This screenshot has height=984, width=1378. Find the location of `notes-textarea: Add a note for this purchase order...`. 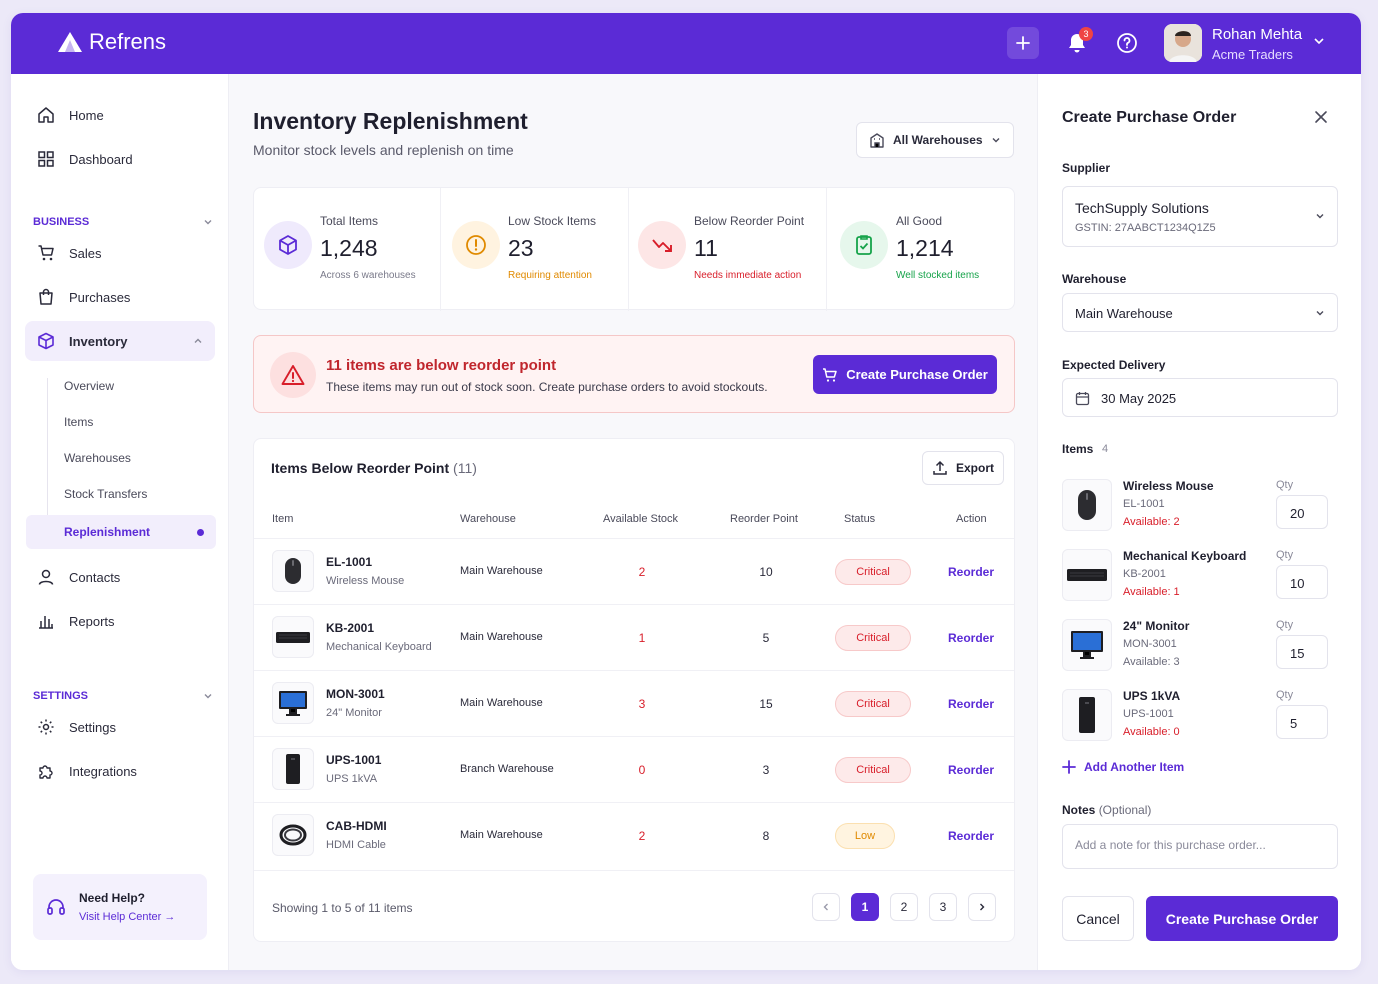

notes-textarea: Add a note for this purchase order... is located at coordinates (1200, 846).